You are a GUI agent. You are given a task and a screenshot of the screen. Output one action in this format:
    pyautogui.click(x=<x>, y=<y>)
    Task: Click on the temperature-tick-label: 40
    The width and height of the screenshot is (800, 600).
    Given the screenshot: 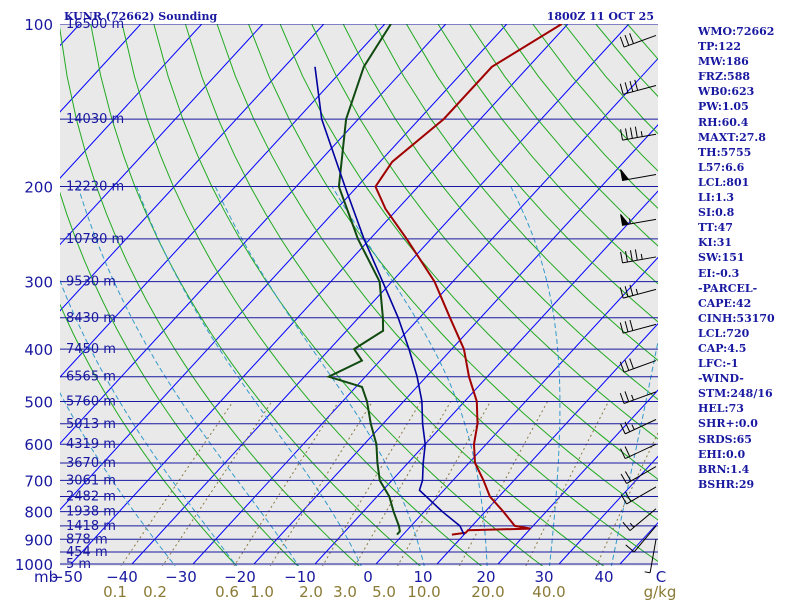 What is the action you would take?
    pyautogui.click(x=603, y=577)
    